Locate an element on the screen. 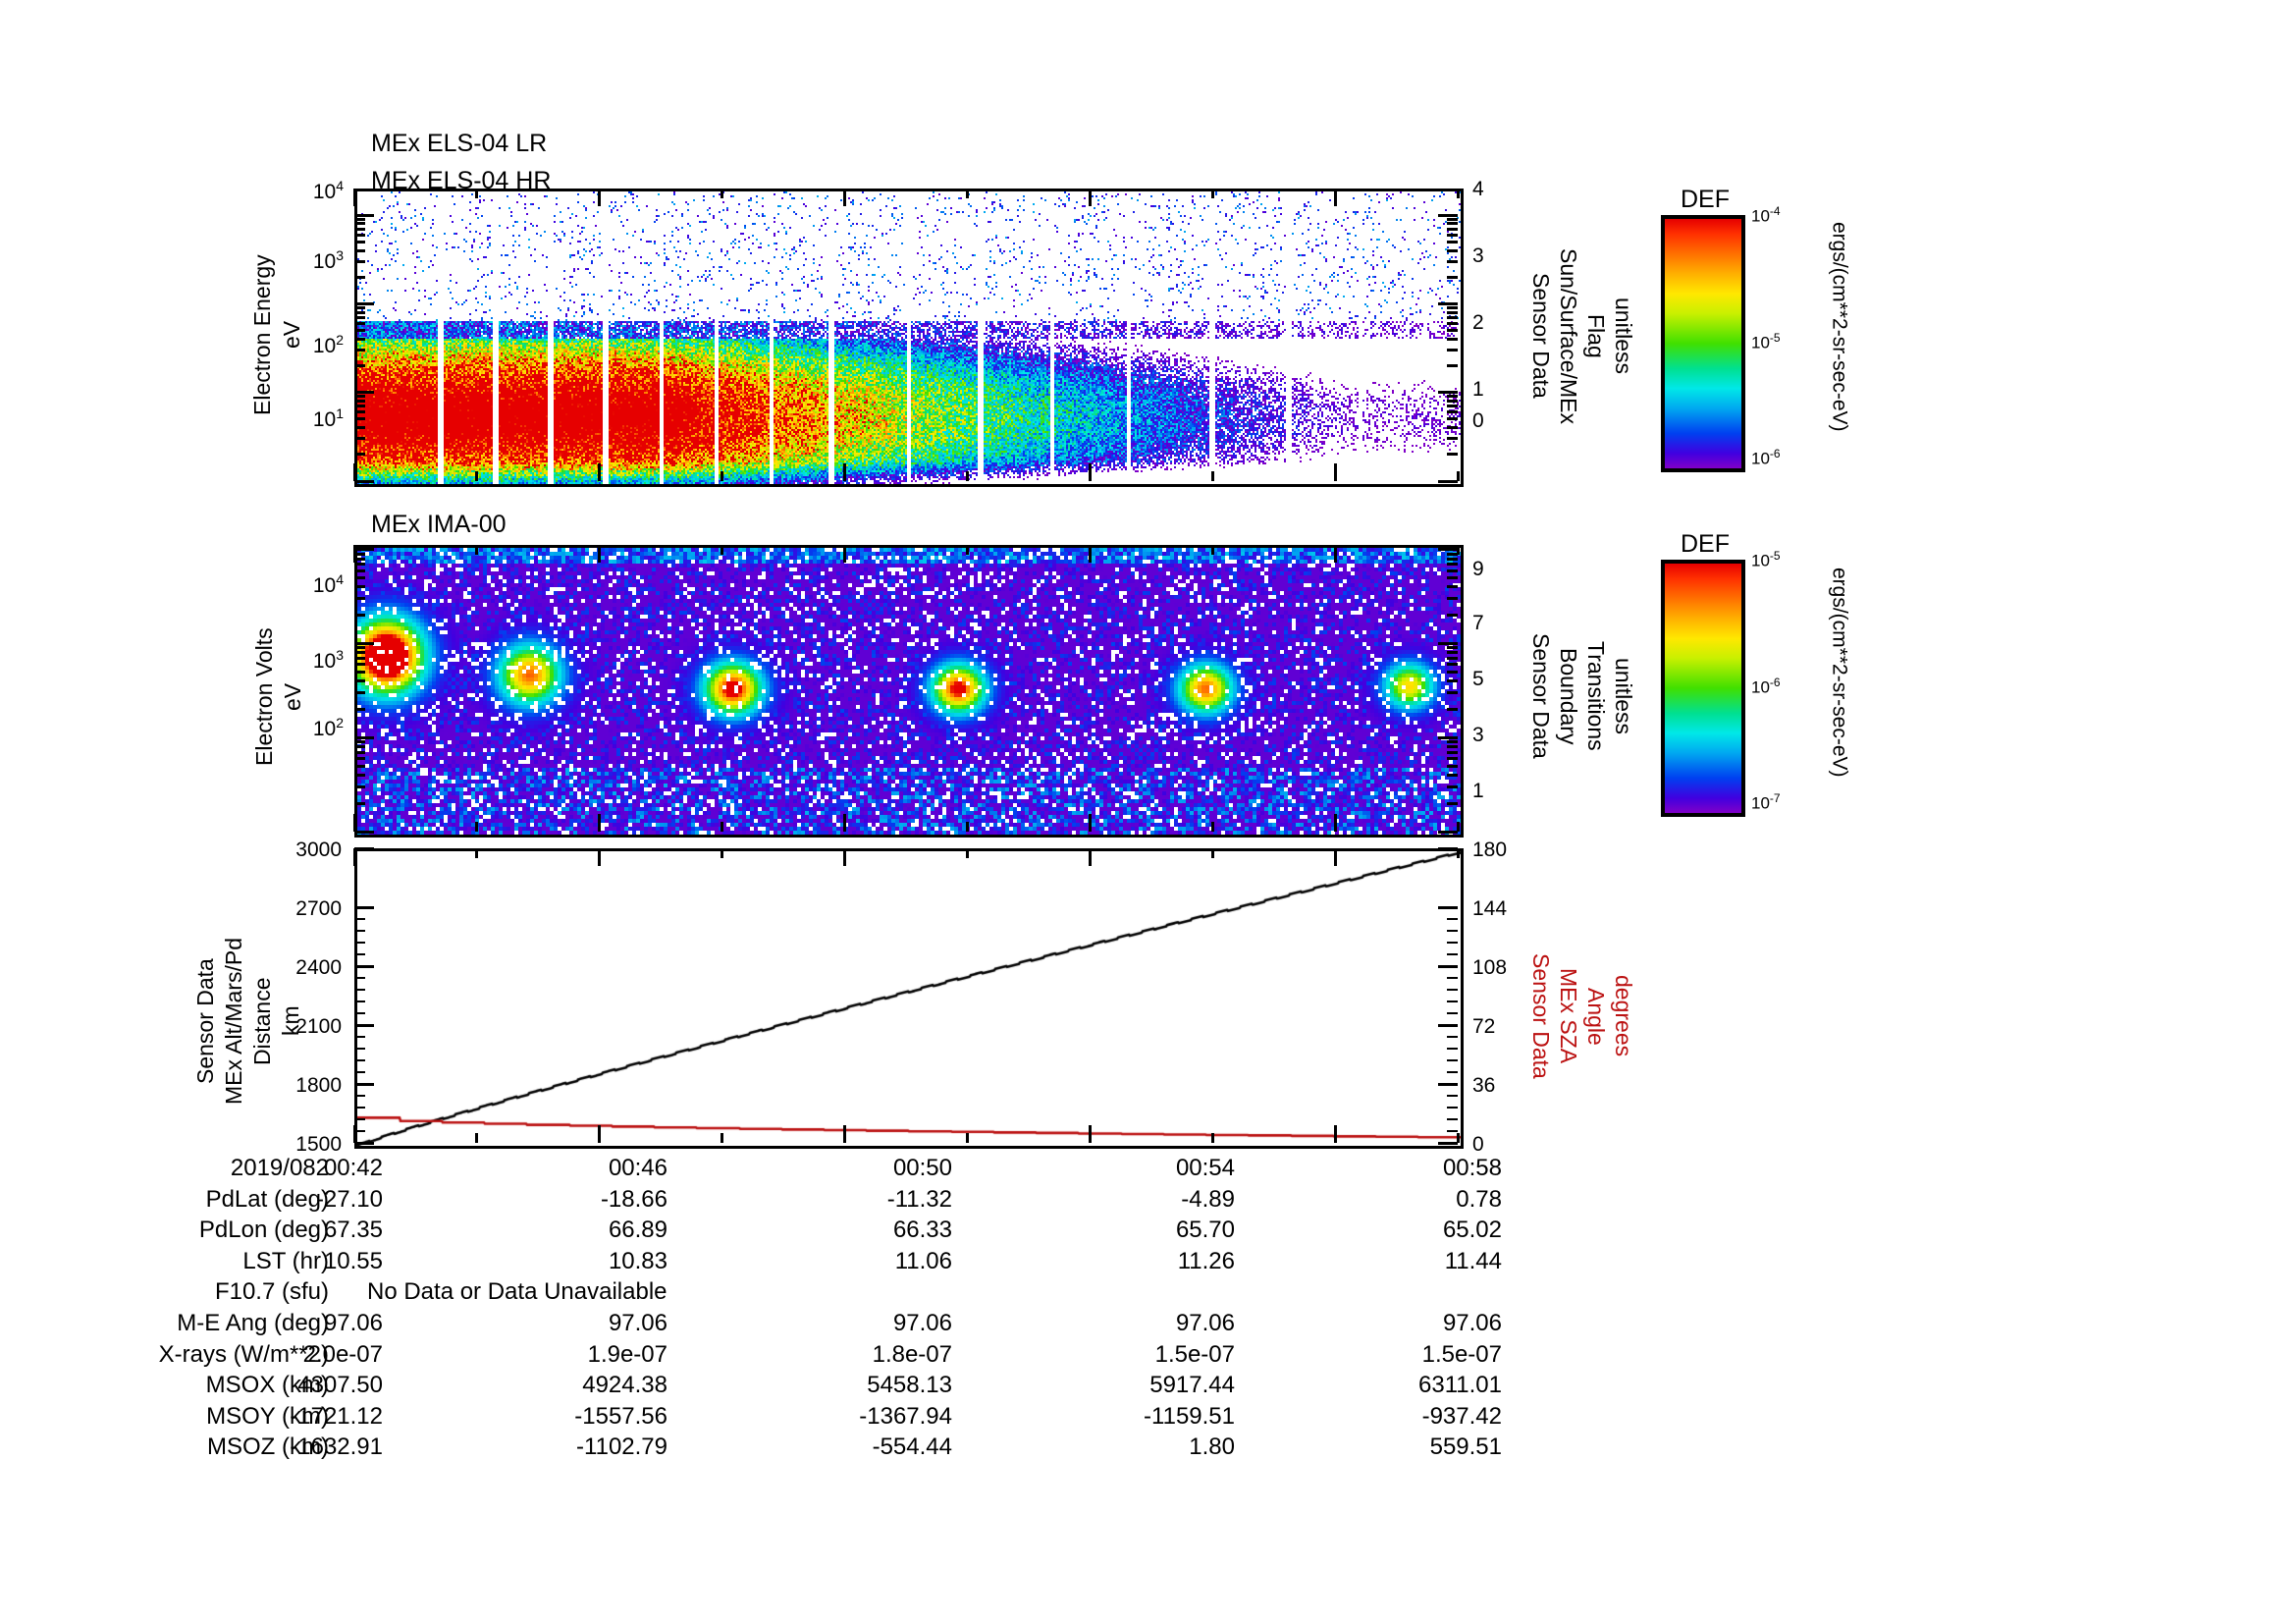 This screenshot has height=1623, width=2296. panel3-ytick-2100: 2100 is located at coordinates (318, 1026).